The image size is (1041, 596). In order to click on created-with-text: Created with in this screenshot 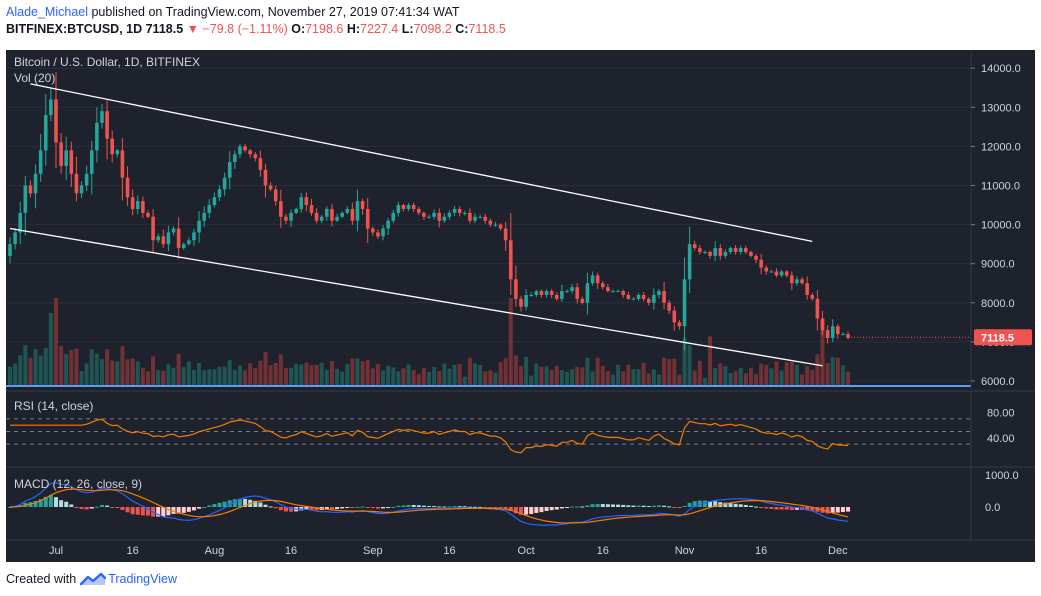, I will do `click(41, 579)`.